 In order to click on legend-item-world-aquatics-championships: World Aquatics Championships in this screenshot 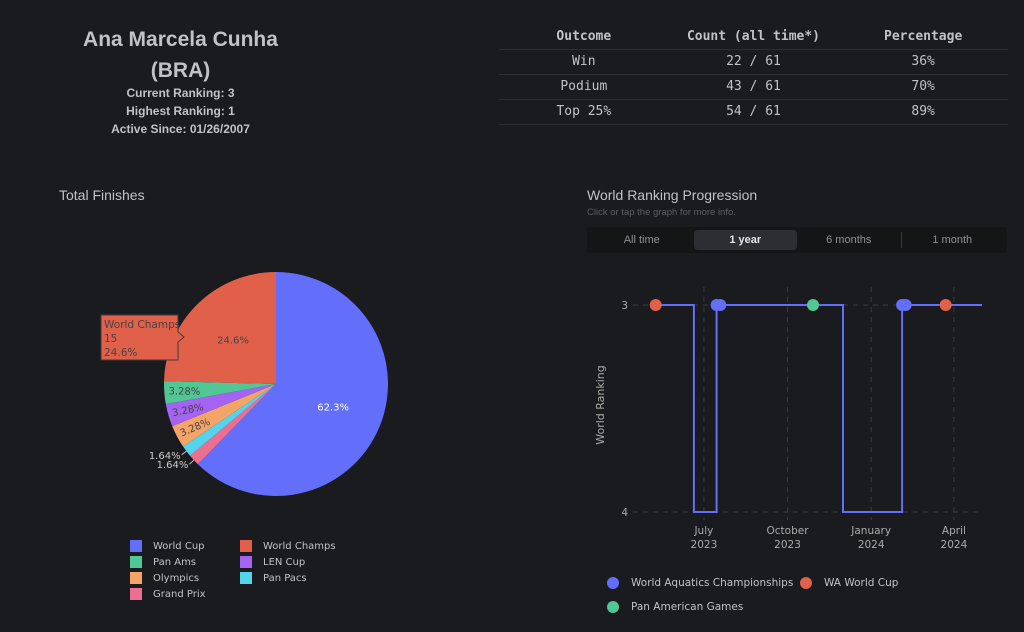, I will do `click(700, 583)`.